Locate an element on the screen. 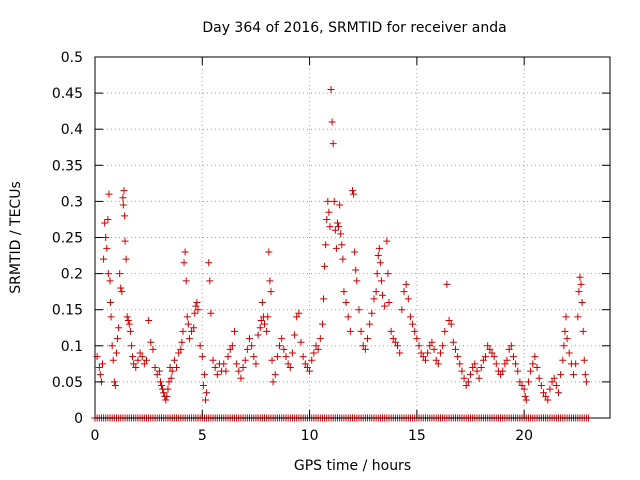 The height and width of the screenshot is (480, 640). x-tick-label: 20 is located at coordinates (524, 436).